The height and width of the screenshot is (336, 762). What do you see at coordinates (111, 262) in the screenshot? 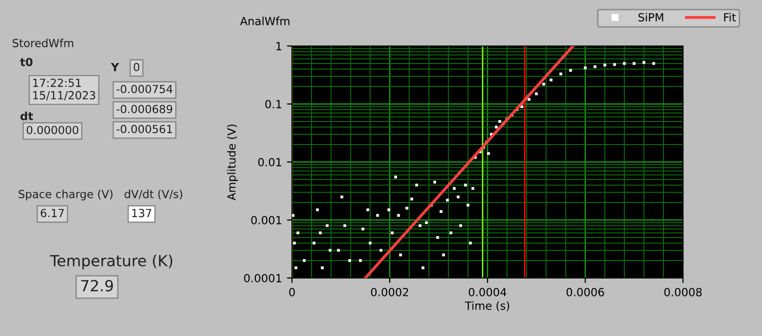
I see `text: Temperature (K)` at bounding box center [111, 262].